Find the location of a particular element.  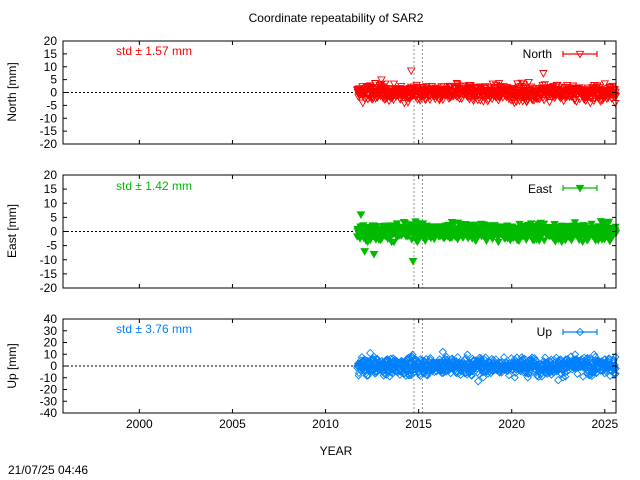

y-tick-label: -30 is located at coordinates (49, 401).